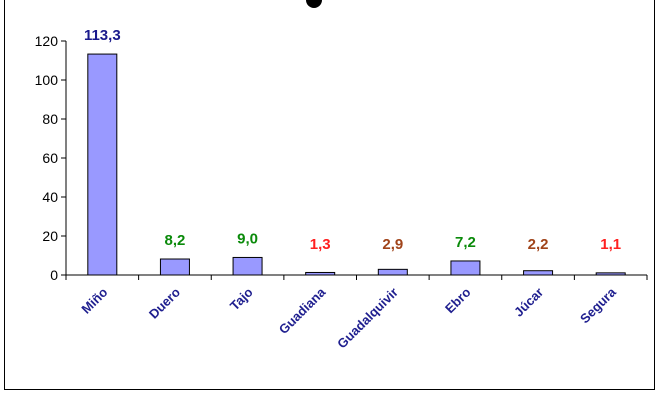 The height and width of the screenshot is (397, 661). I want to click on data-label: 1,3, so click(320, 244).